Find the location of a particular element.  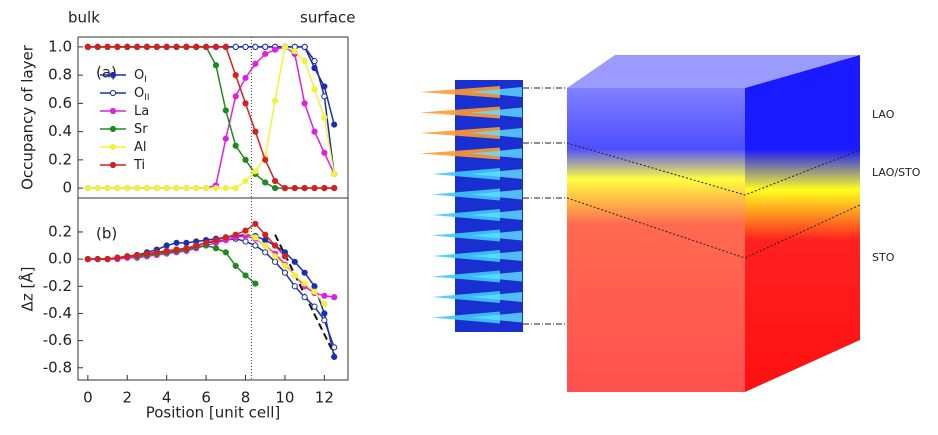

y-tick-label: 0.0 is located at coordinates (60, 259).